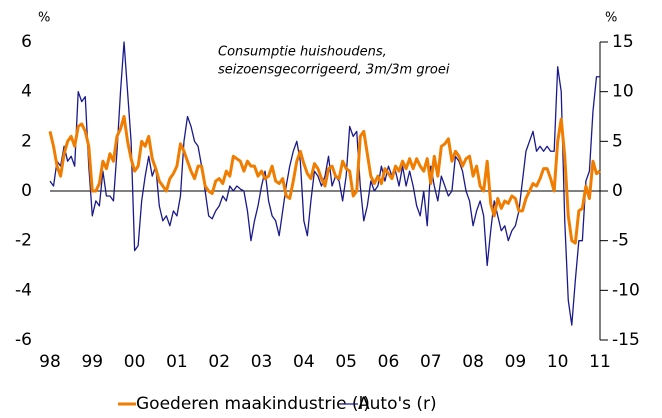  Describe the element at coordinates (611, 18) in the screenshot. I see `y2-axis-label: %` at that location.